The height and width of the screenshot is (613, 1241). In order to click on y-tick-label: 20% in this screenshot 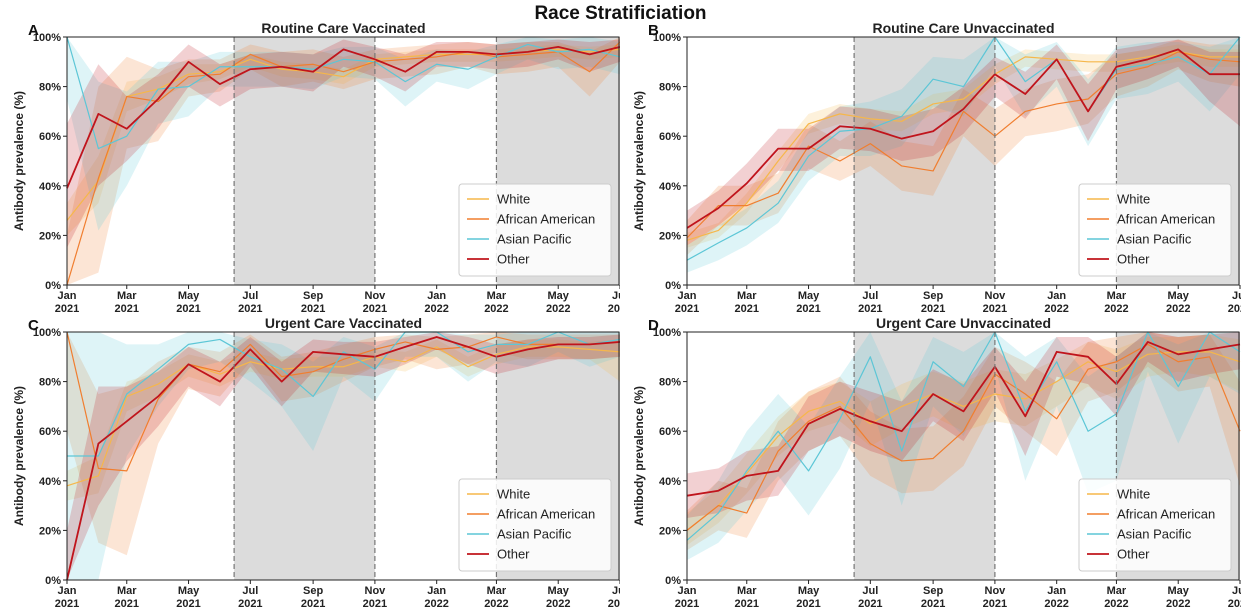, I will do `click(50, 236)`.